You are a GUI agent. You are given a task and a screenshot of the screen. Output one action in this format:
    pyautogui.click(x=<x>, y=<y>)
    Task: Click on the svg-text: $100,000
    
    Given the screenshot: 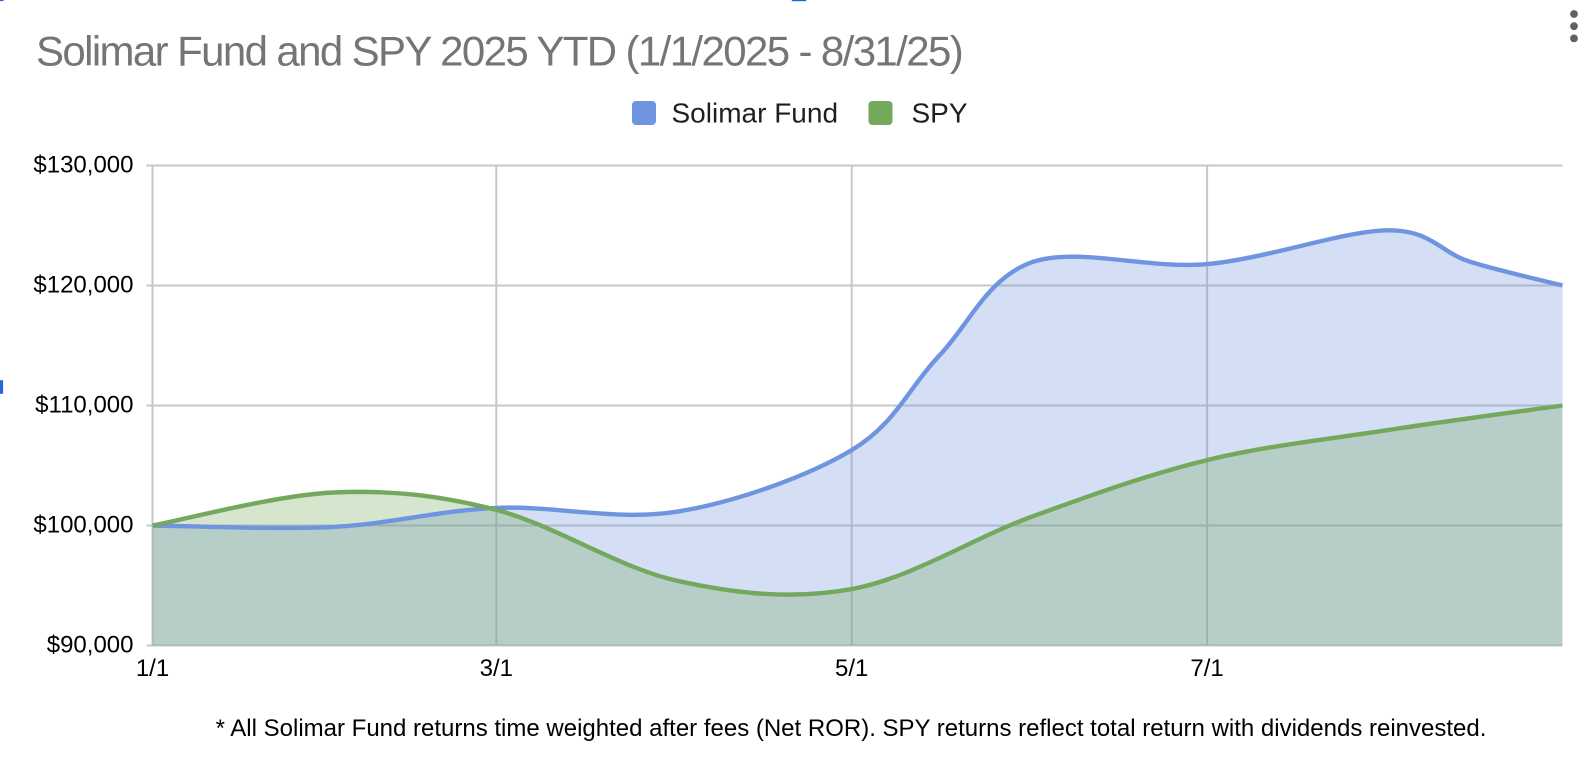 What is the action you would take?
    pyautogui.click(x=83, y=525)
    